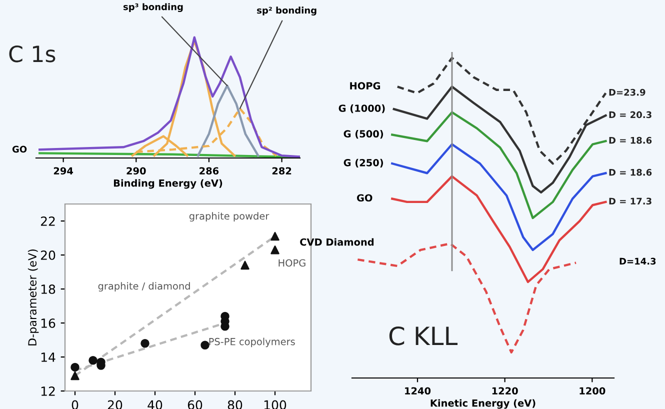  What do you see at coordinates (48, 391) in the screenshot?
I see `y-tick-label: 12` at bounding box center [48, 391].